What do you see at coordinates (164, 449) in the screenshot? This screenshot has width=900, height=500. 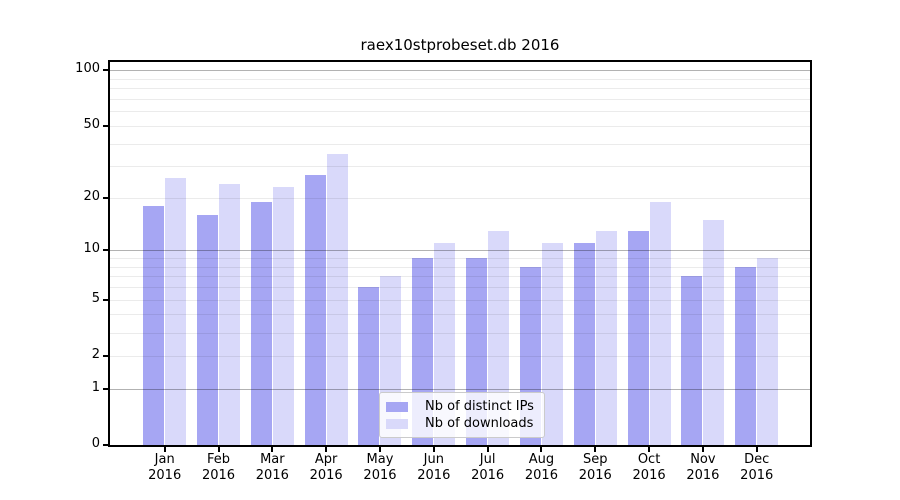 I see `x-tick-mark-jan` at bounding box center [164, 449].